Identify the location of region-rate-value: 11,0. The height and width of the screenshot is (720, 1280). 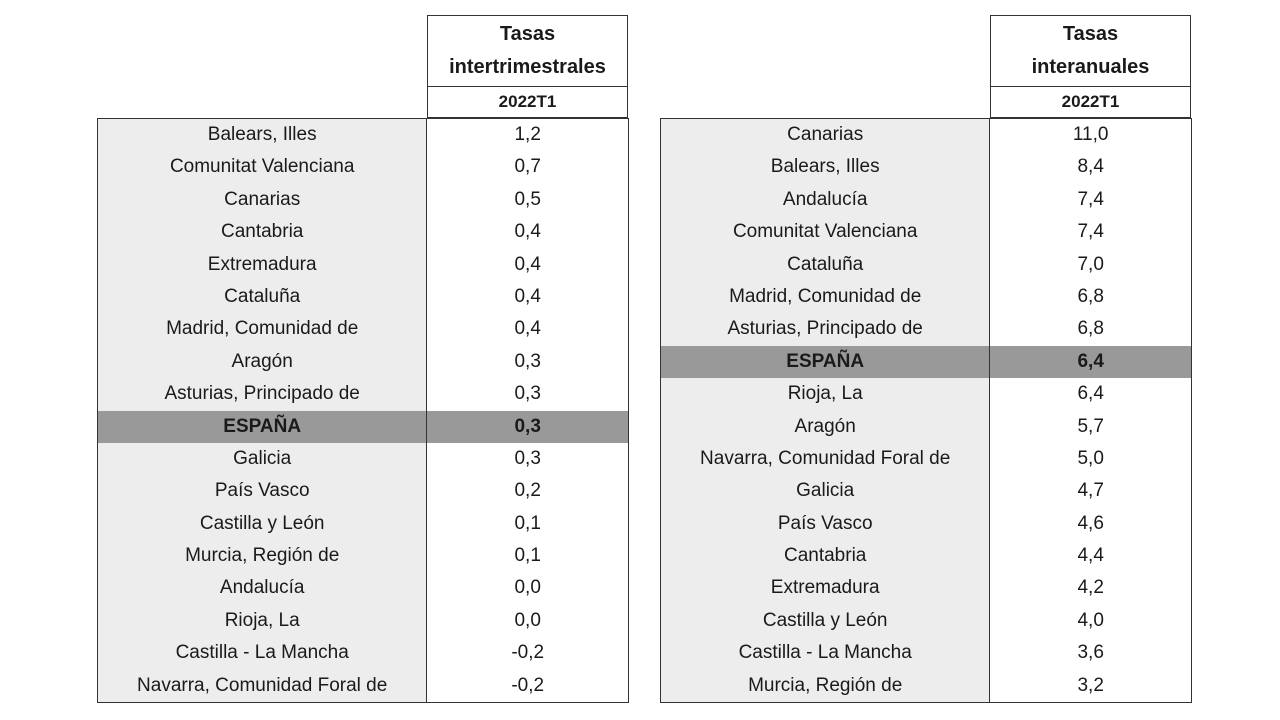
(1090, 134).